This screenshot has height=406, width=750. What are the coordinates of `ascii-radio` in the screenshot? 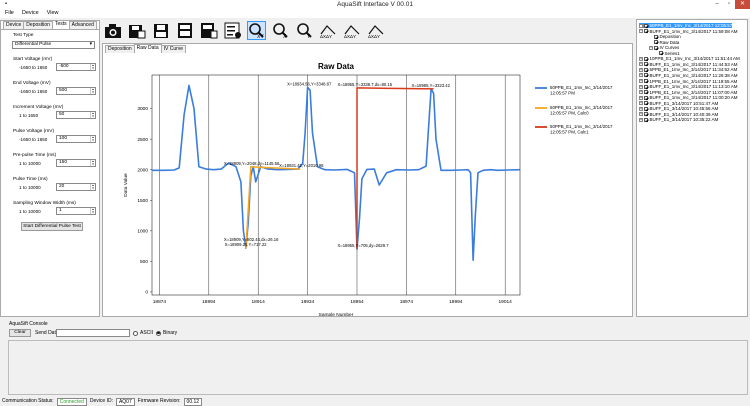 It's located at (135, 333).